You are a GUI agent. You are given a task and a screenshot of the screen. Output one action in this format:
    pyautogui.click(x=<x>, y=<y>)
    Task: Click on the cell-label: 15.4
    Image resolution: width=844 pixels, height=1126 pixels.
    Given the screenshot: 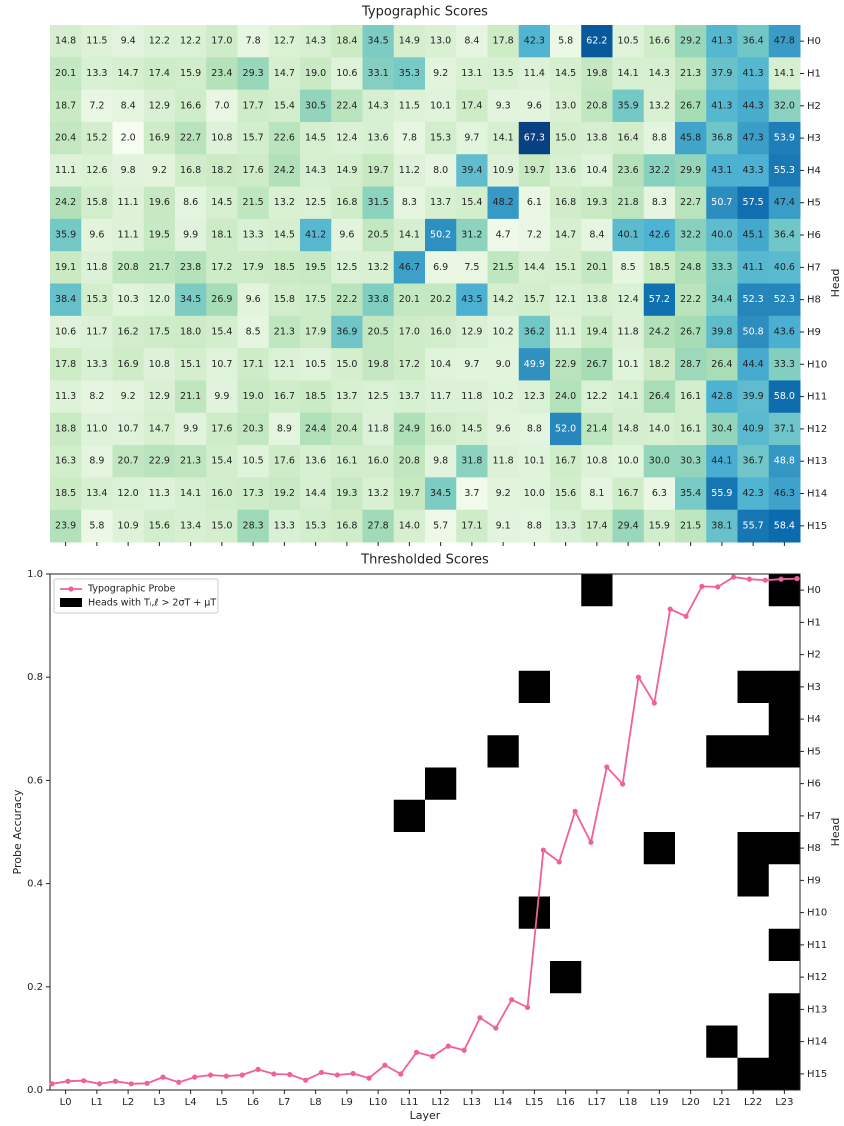 What is the action you would take?
    pyautogui.click(x=221, y=331)
    